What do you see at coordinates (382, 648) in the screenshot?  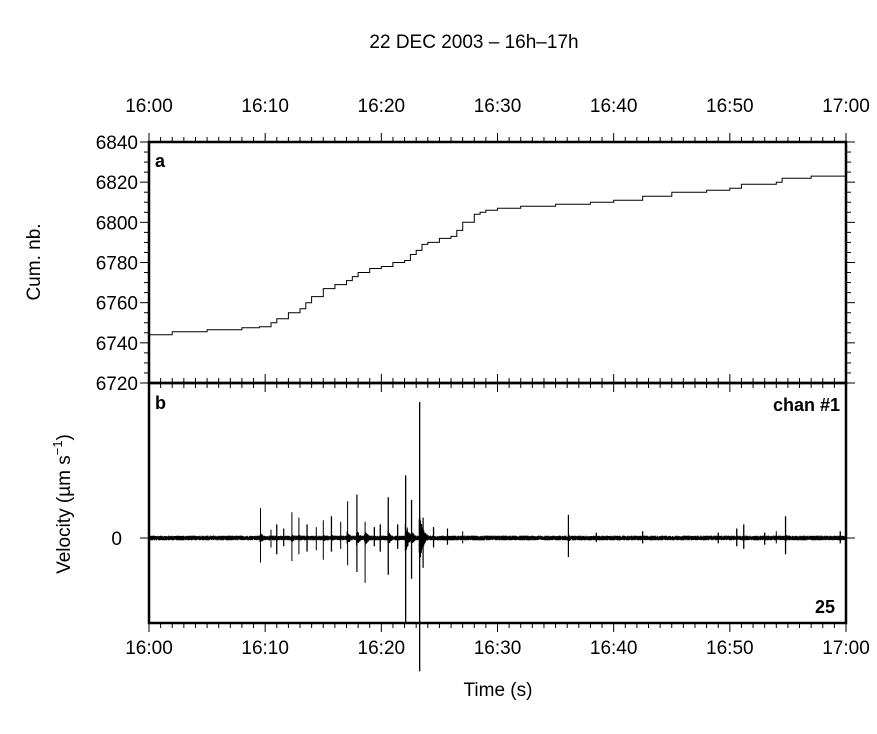 I see `bottom-tick-label: 16:20` at bounding box center [382, 648].